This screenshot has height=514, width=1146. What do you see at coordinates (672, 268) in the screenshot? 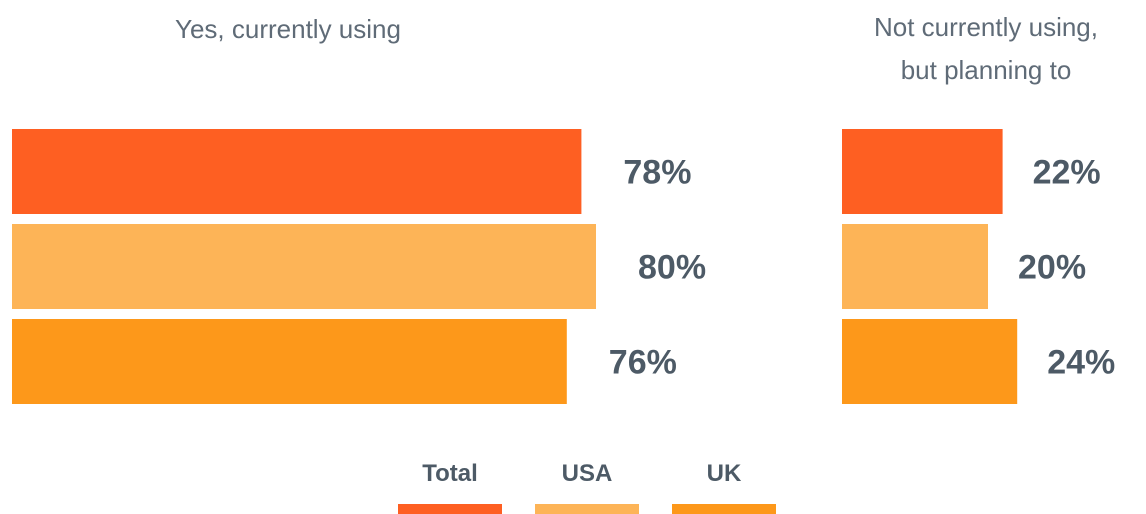
I see `value-label-yes-currently-using-usa: 80%` at bounding box center [672, 268].